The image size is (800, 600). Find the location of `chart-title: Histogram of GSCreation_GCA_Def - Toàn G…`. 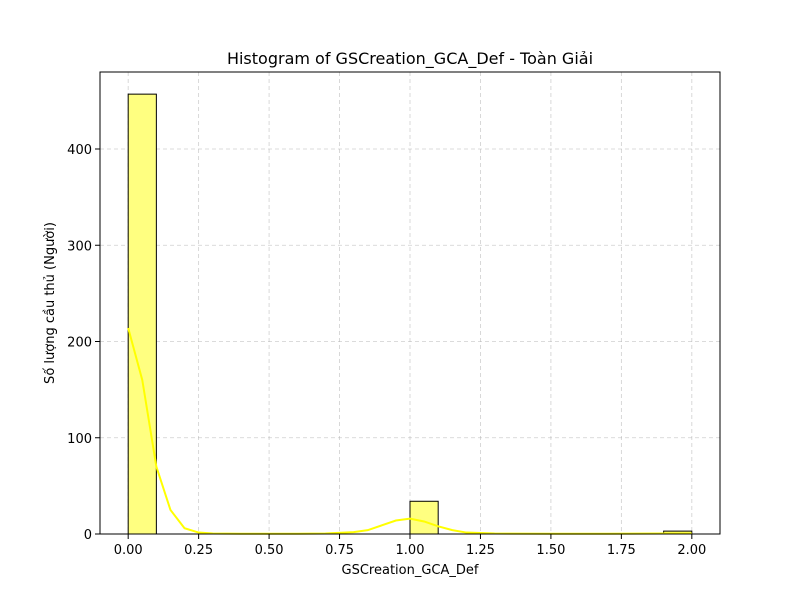

chart-title: Histogram of GSCreation_GCA_Def - Toàn G… is located at coordinates (410, 59).